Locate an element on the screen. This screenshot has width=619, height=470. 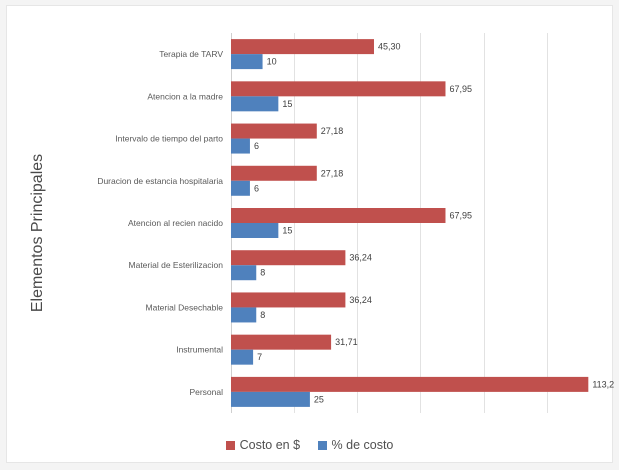
category-label: Terapia de TARV is located at coordinates (191, 54).